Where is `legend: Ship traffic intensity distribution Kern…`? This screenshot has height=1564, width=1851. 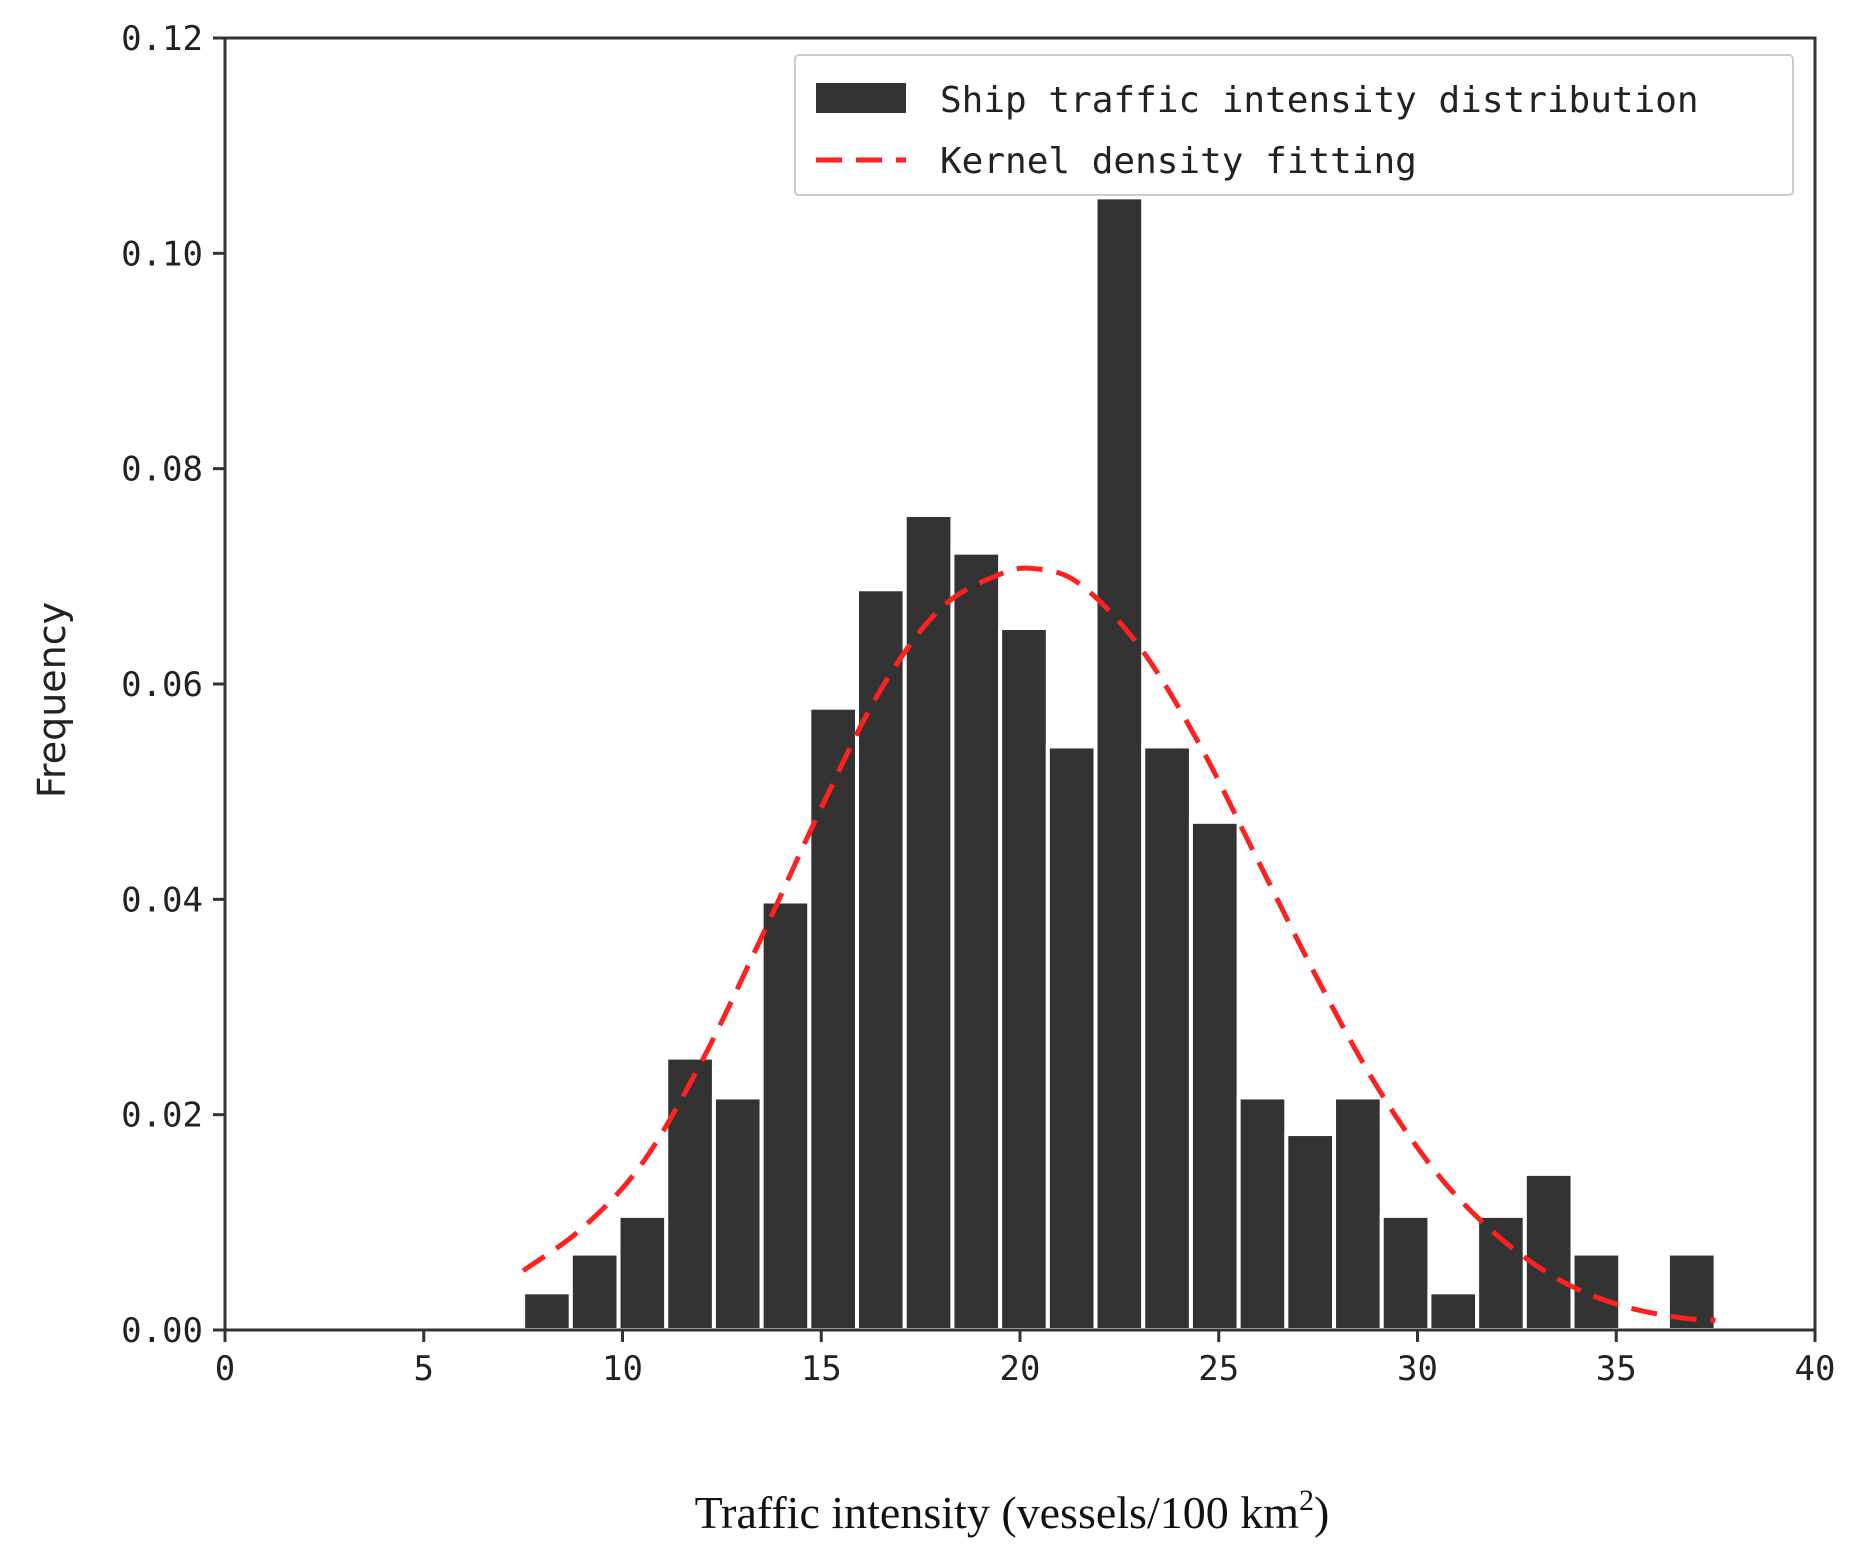
legend: Ship traffic intensity distribution Kern… is located at coordinates (1294, 125).